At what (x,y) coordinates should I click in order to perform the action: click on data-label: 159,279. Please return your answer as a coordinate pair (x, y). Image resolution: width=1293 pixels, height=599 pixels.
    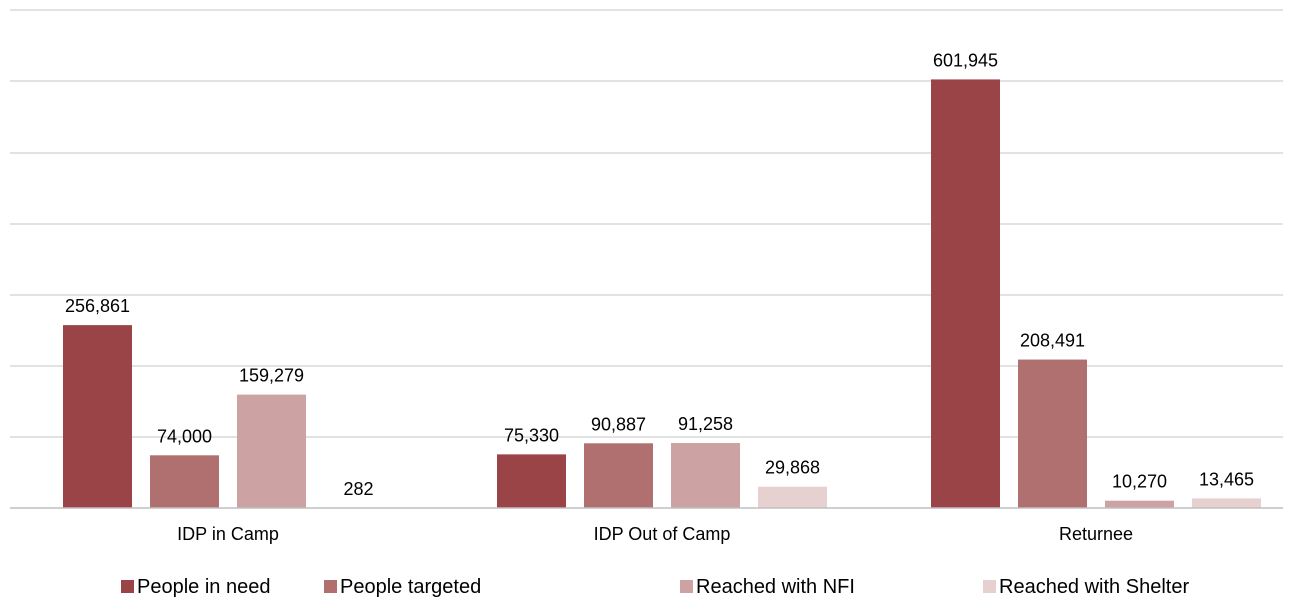
    Looking at the image, I should click on (271, 376).